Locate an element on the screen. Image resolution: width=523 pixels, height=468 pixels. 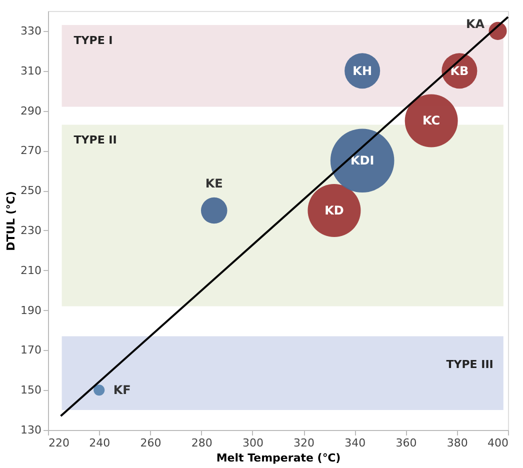
y-tick-label: 330 is located at coordinates (31, 31).